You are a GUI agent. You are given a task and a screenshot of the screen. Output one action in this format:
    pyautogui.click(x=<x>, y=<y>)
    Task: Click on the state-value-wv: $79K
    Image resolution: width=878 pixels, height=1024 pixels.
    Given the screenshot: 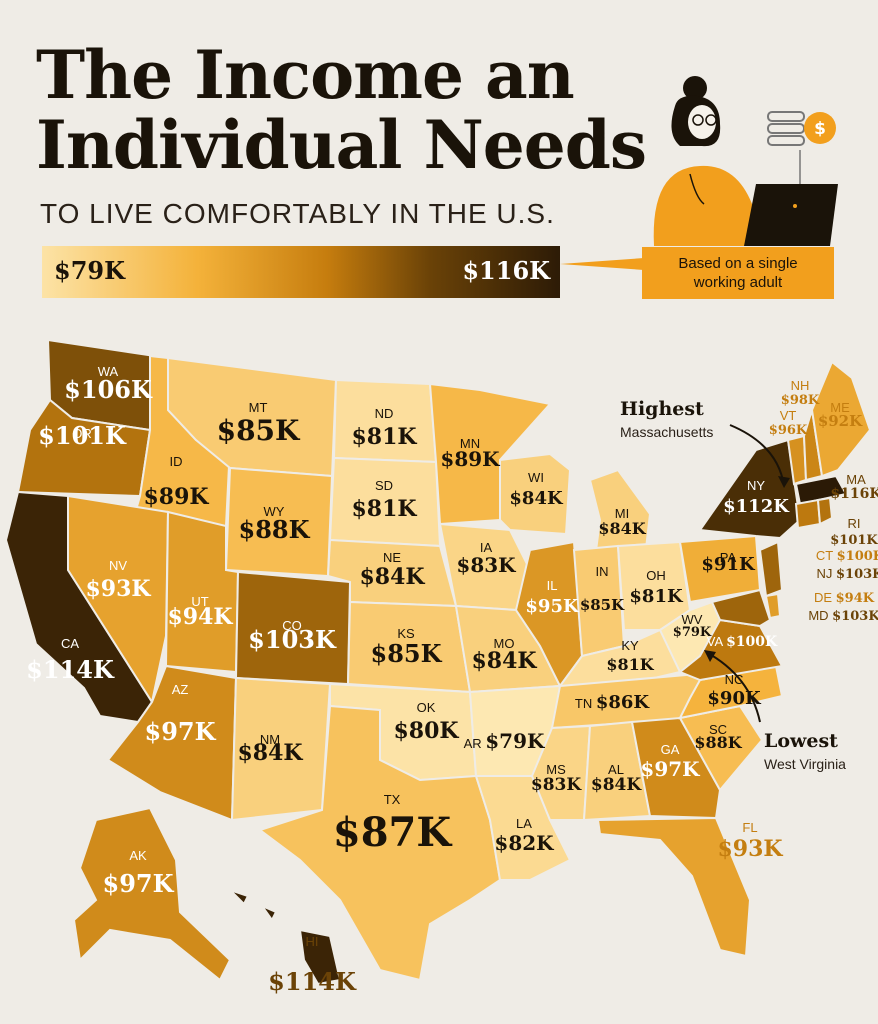 What is the action you would take?
    pyautogui.click(x=692, y=632)
    